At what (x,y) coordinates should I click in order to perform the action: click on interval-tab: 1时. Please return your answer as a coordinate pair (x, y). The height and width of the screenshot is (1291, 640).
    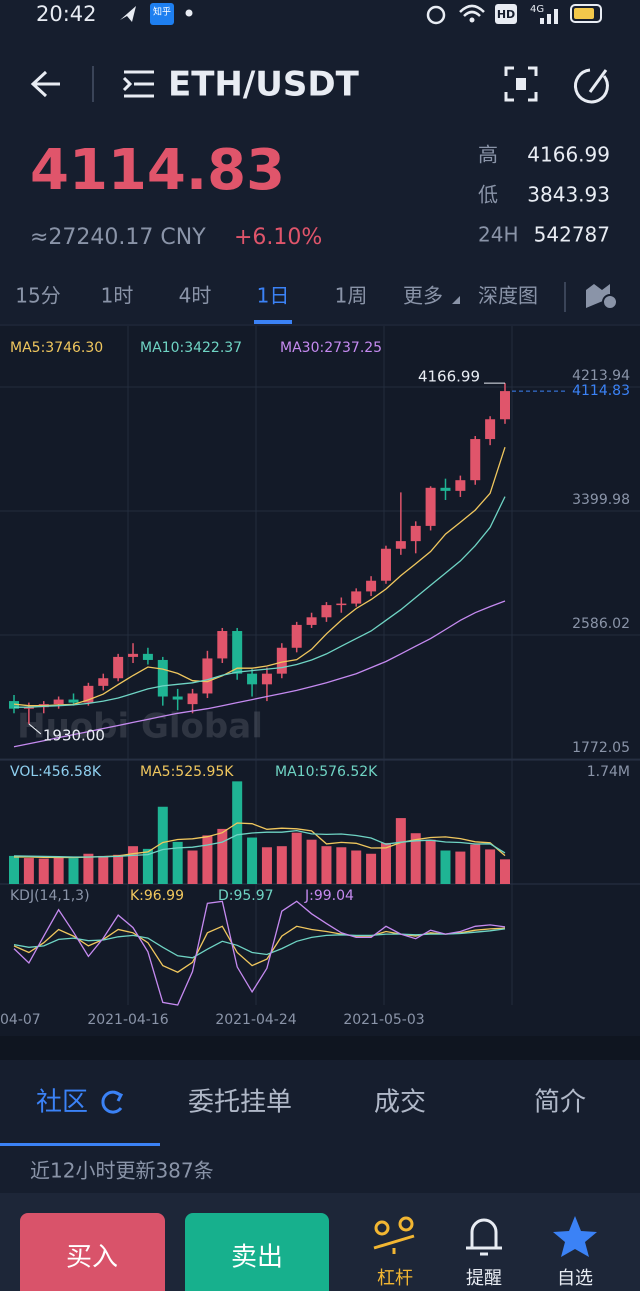
    Looking at the image, I should click on (117, 296).